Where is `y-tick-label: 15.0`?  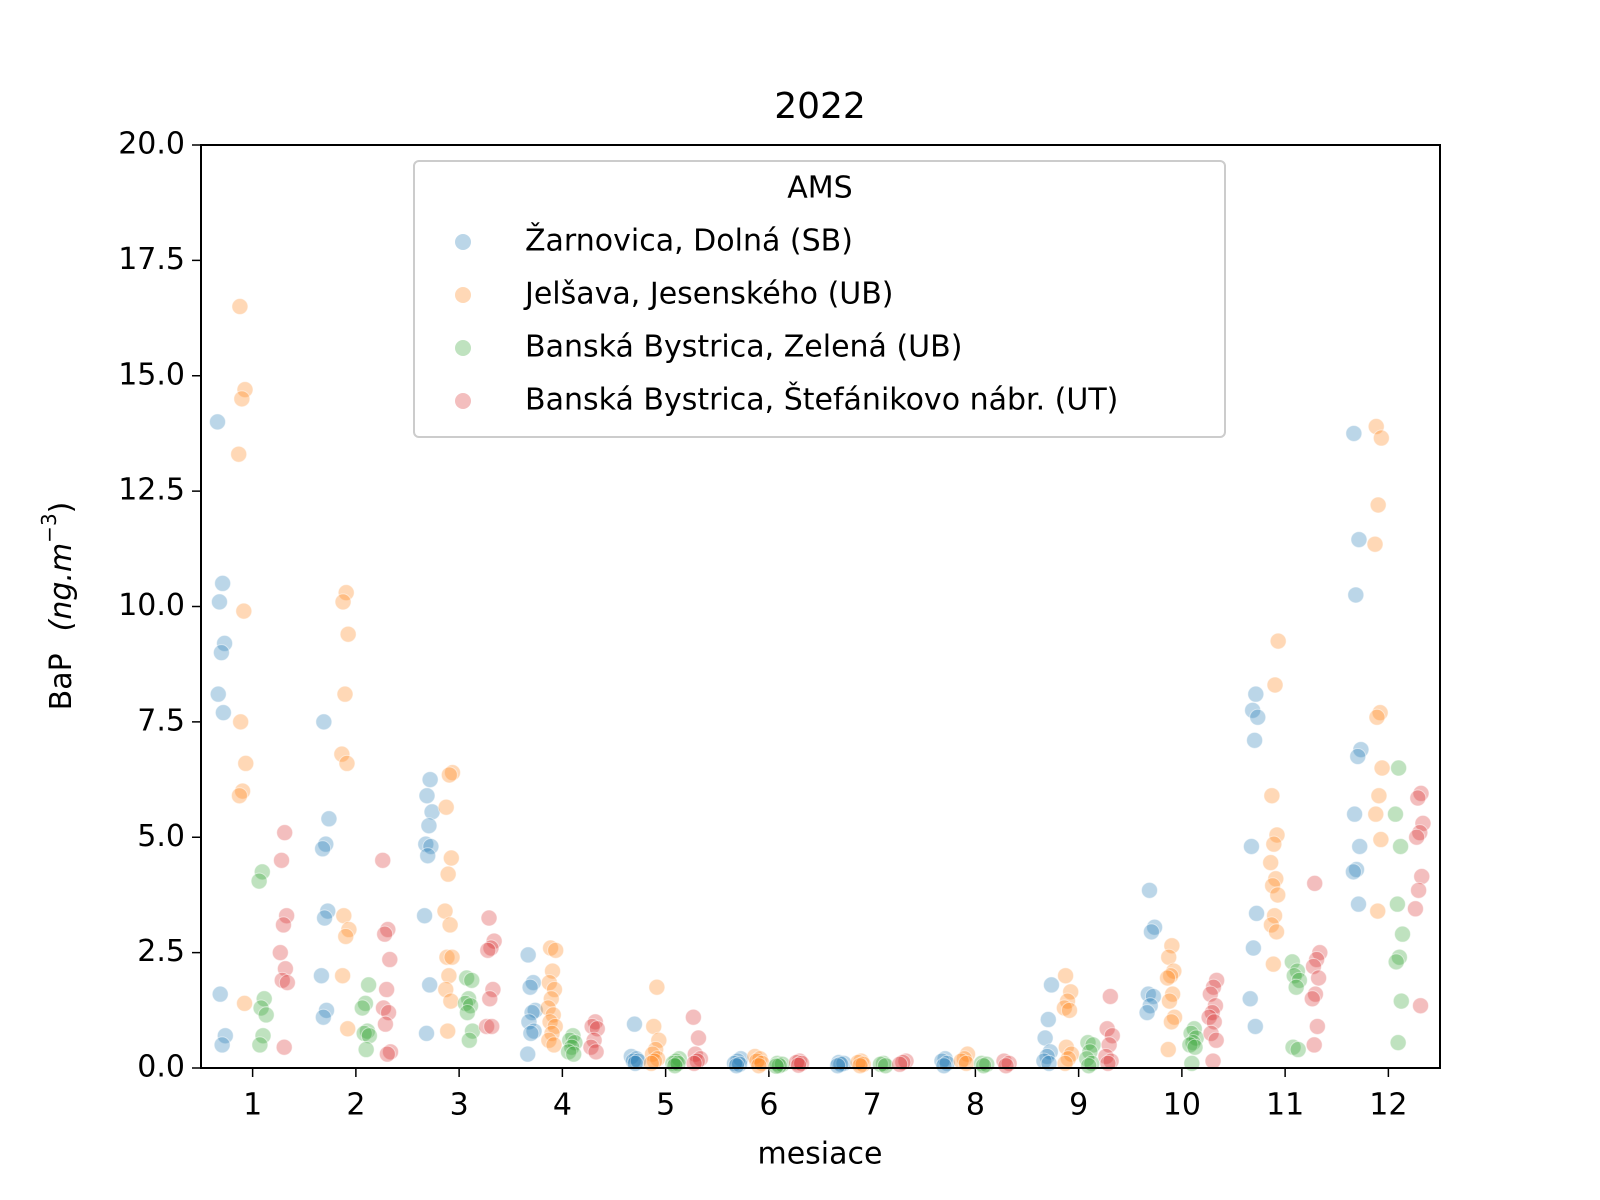
y-tick-label: 15.0 is located at coordinates (151, 374).